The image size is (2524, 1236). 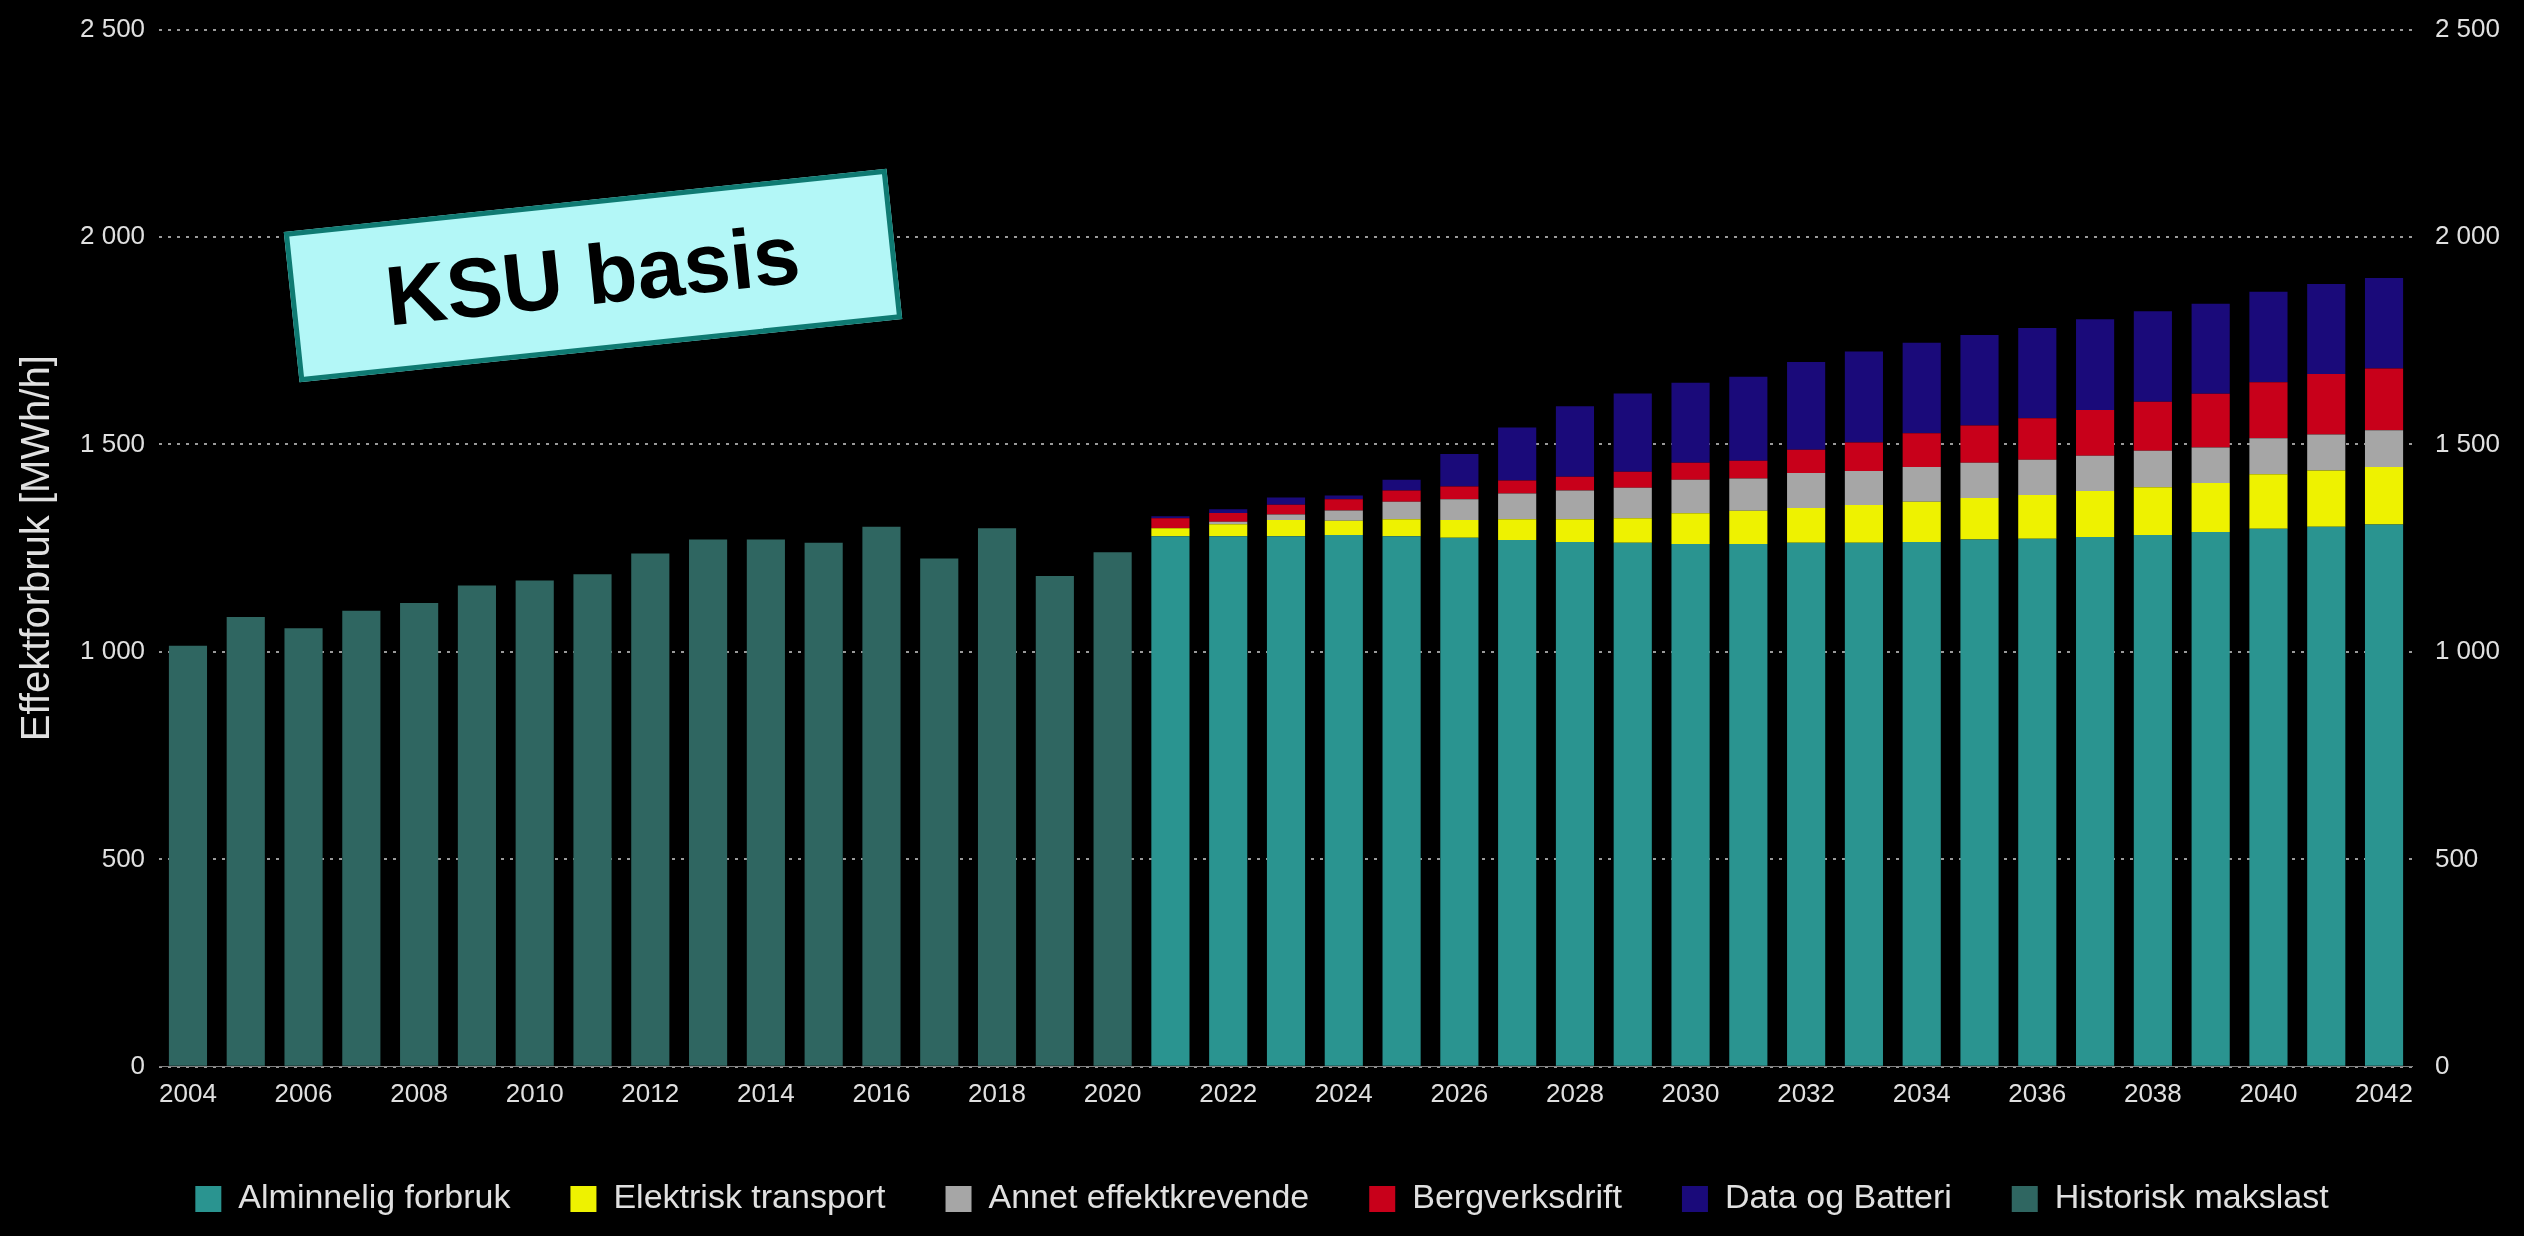 I want to click on x-tick-label: 2006, so click(x=303, y=1092).